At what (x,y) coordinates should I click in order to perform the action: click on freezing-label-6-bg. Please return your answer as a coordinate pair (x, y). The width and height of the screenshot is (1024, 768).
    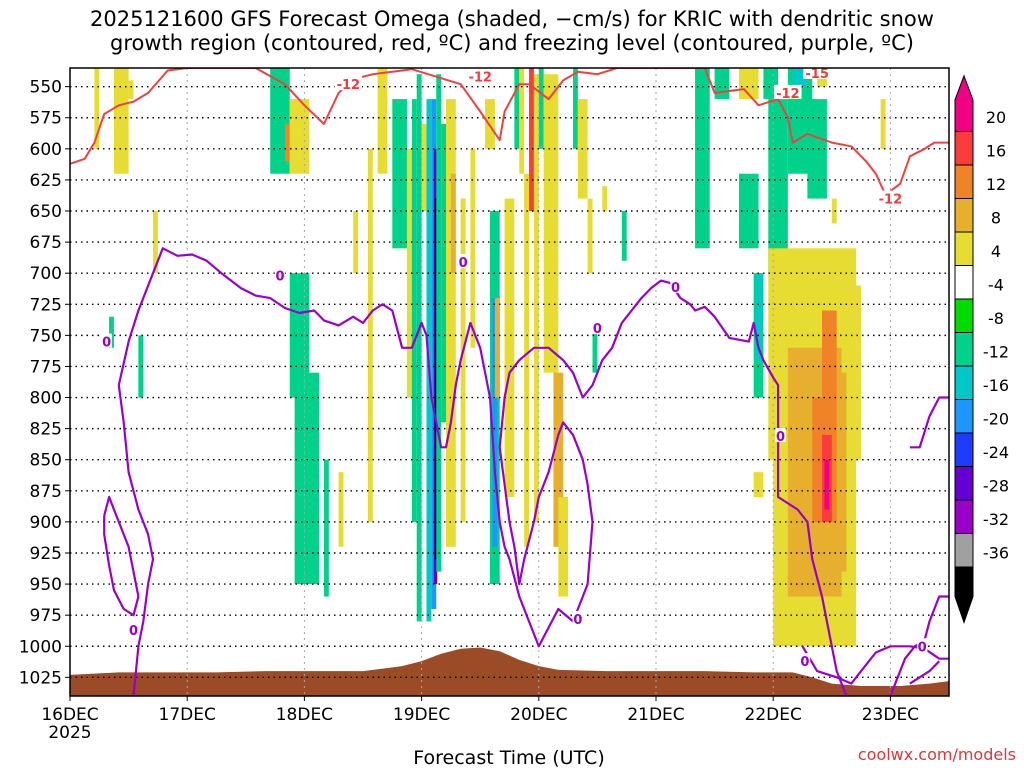
    Looking at the image, I should click on (675, 285).